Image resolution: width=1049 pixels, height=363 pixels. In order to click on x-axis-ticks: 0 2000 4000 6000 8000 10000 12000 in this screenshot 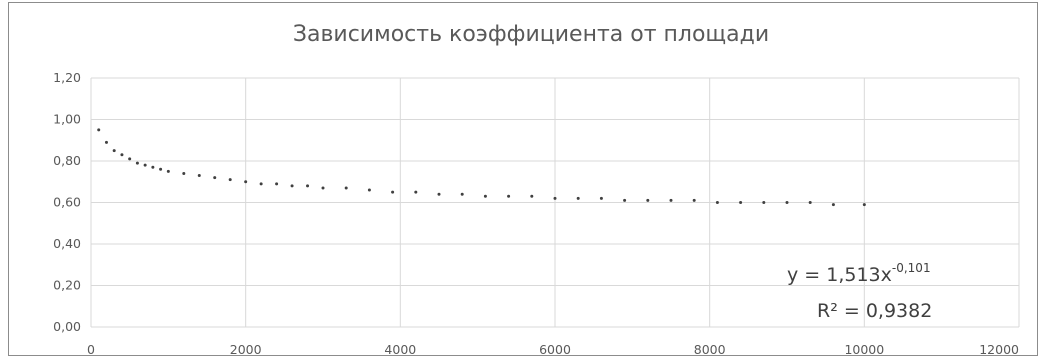, I will do `click(553, 349)`.